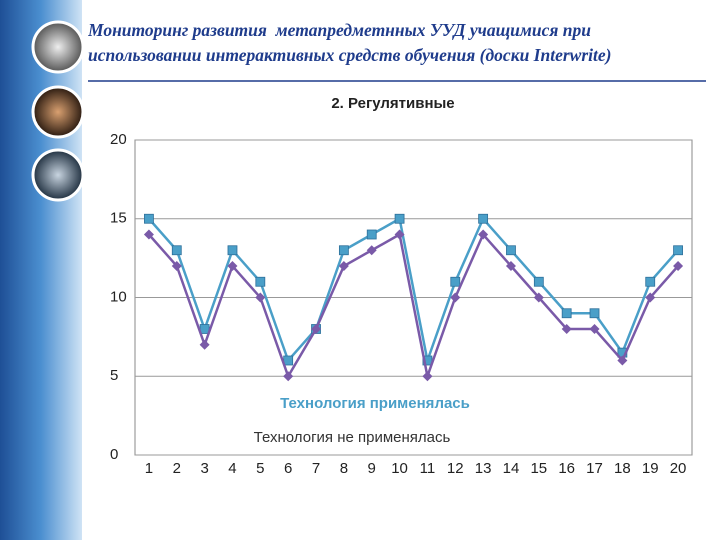 The width and height of the screenshot is (720, 545). I want to click on x-tick-label: 11, so click(428, 468).